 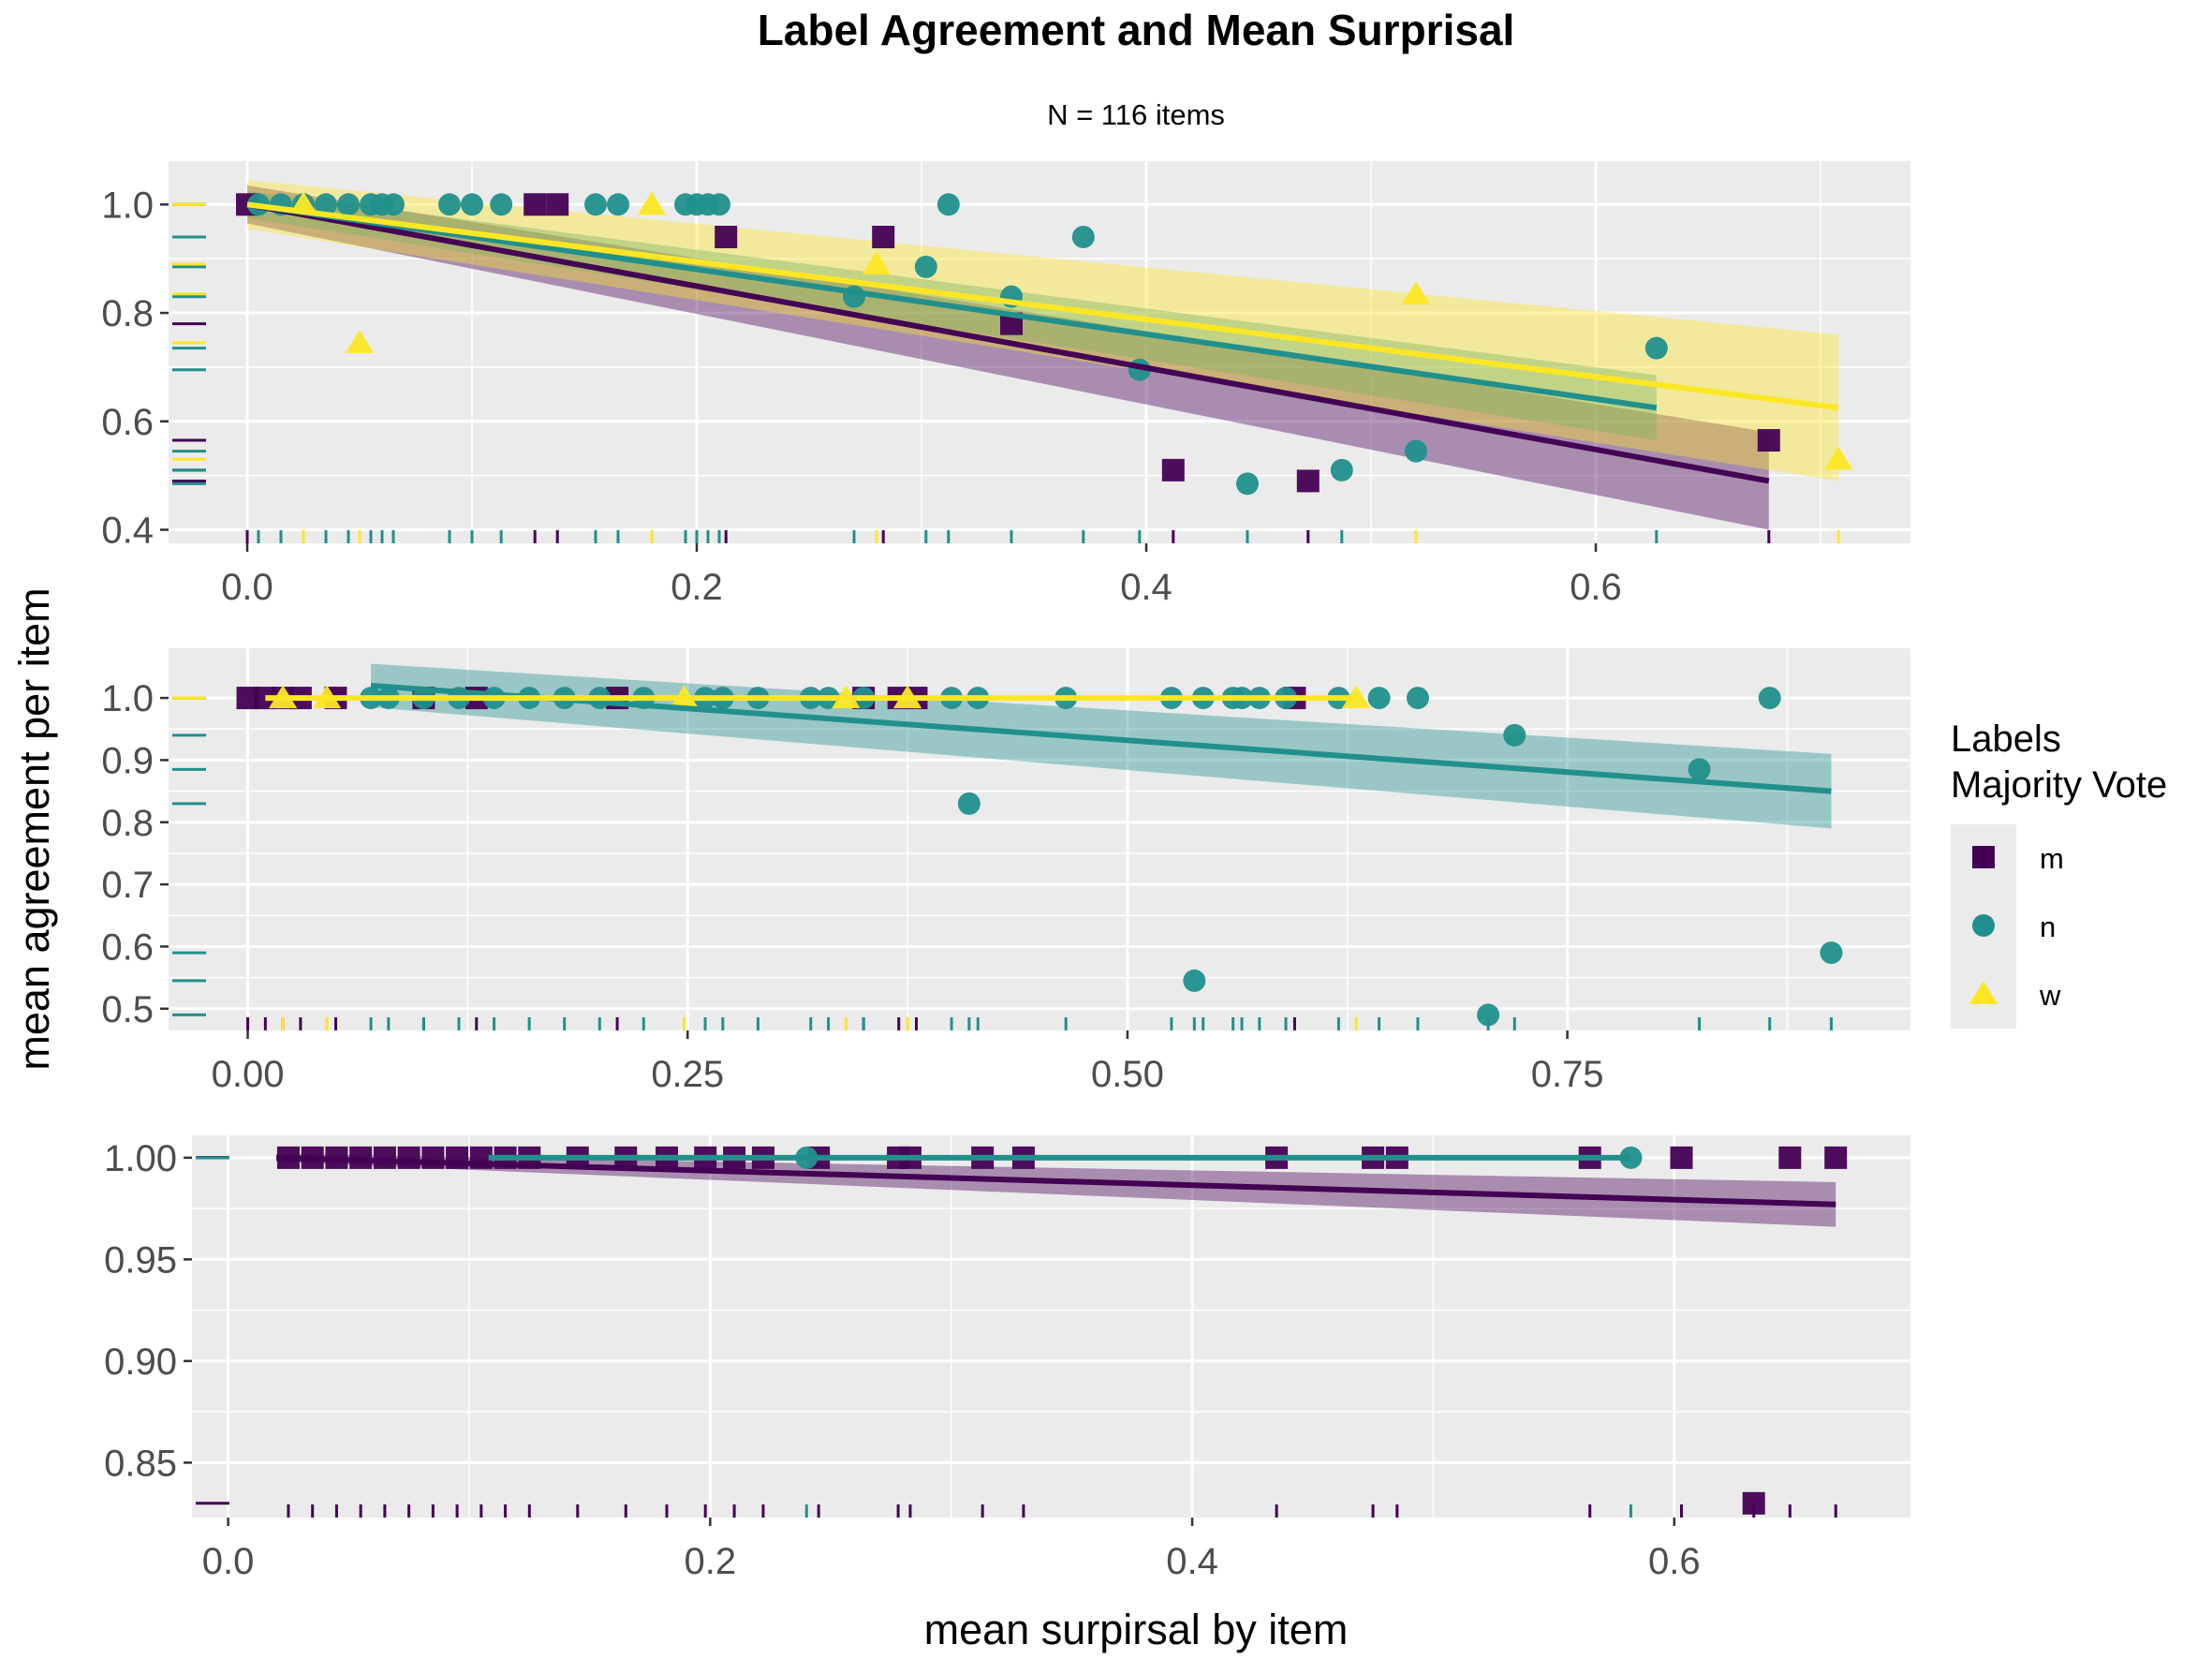 What do you see at coordinates (128, 761) in the screenshot?
I see `y-tick-label: 0.9` at bounding box center [128, 761].